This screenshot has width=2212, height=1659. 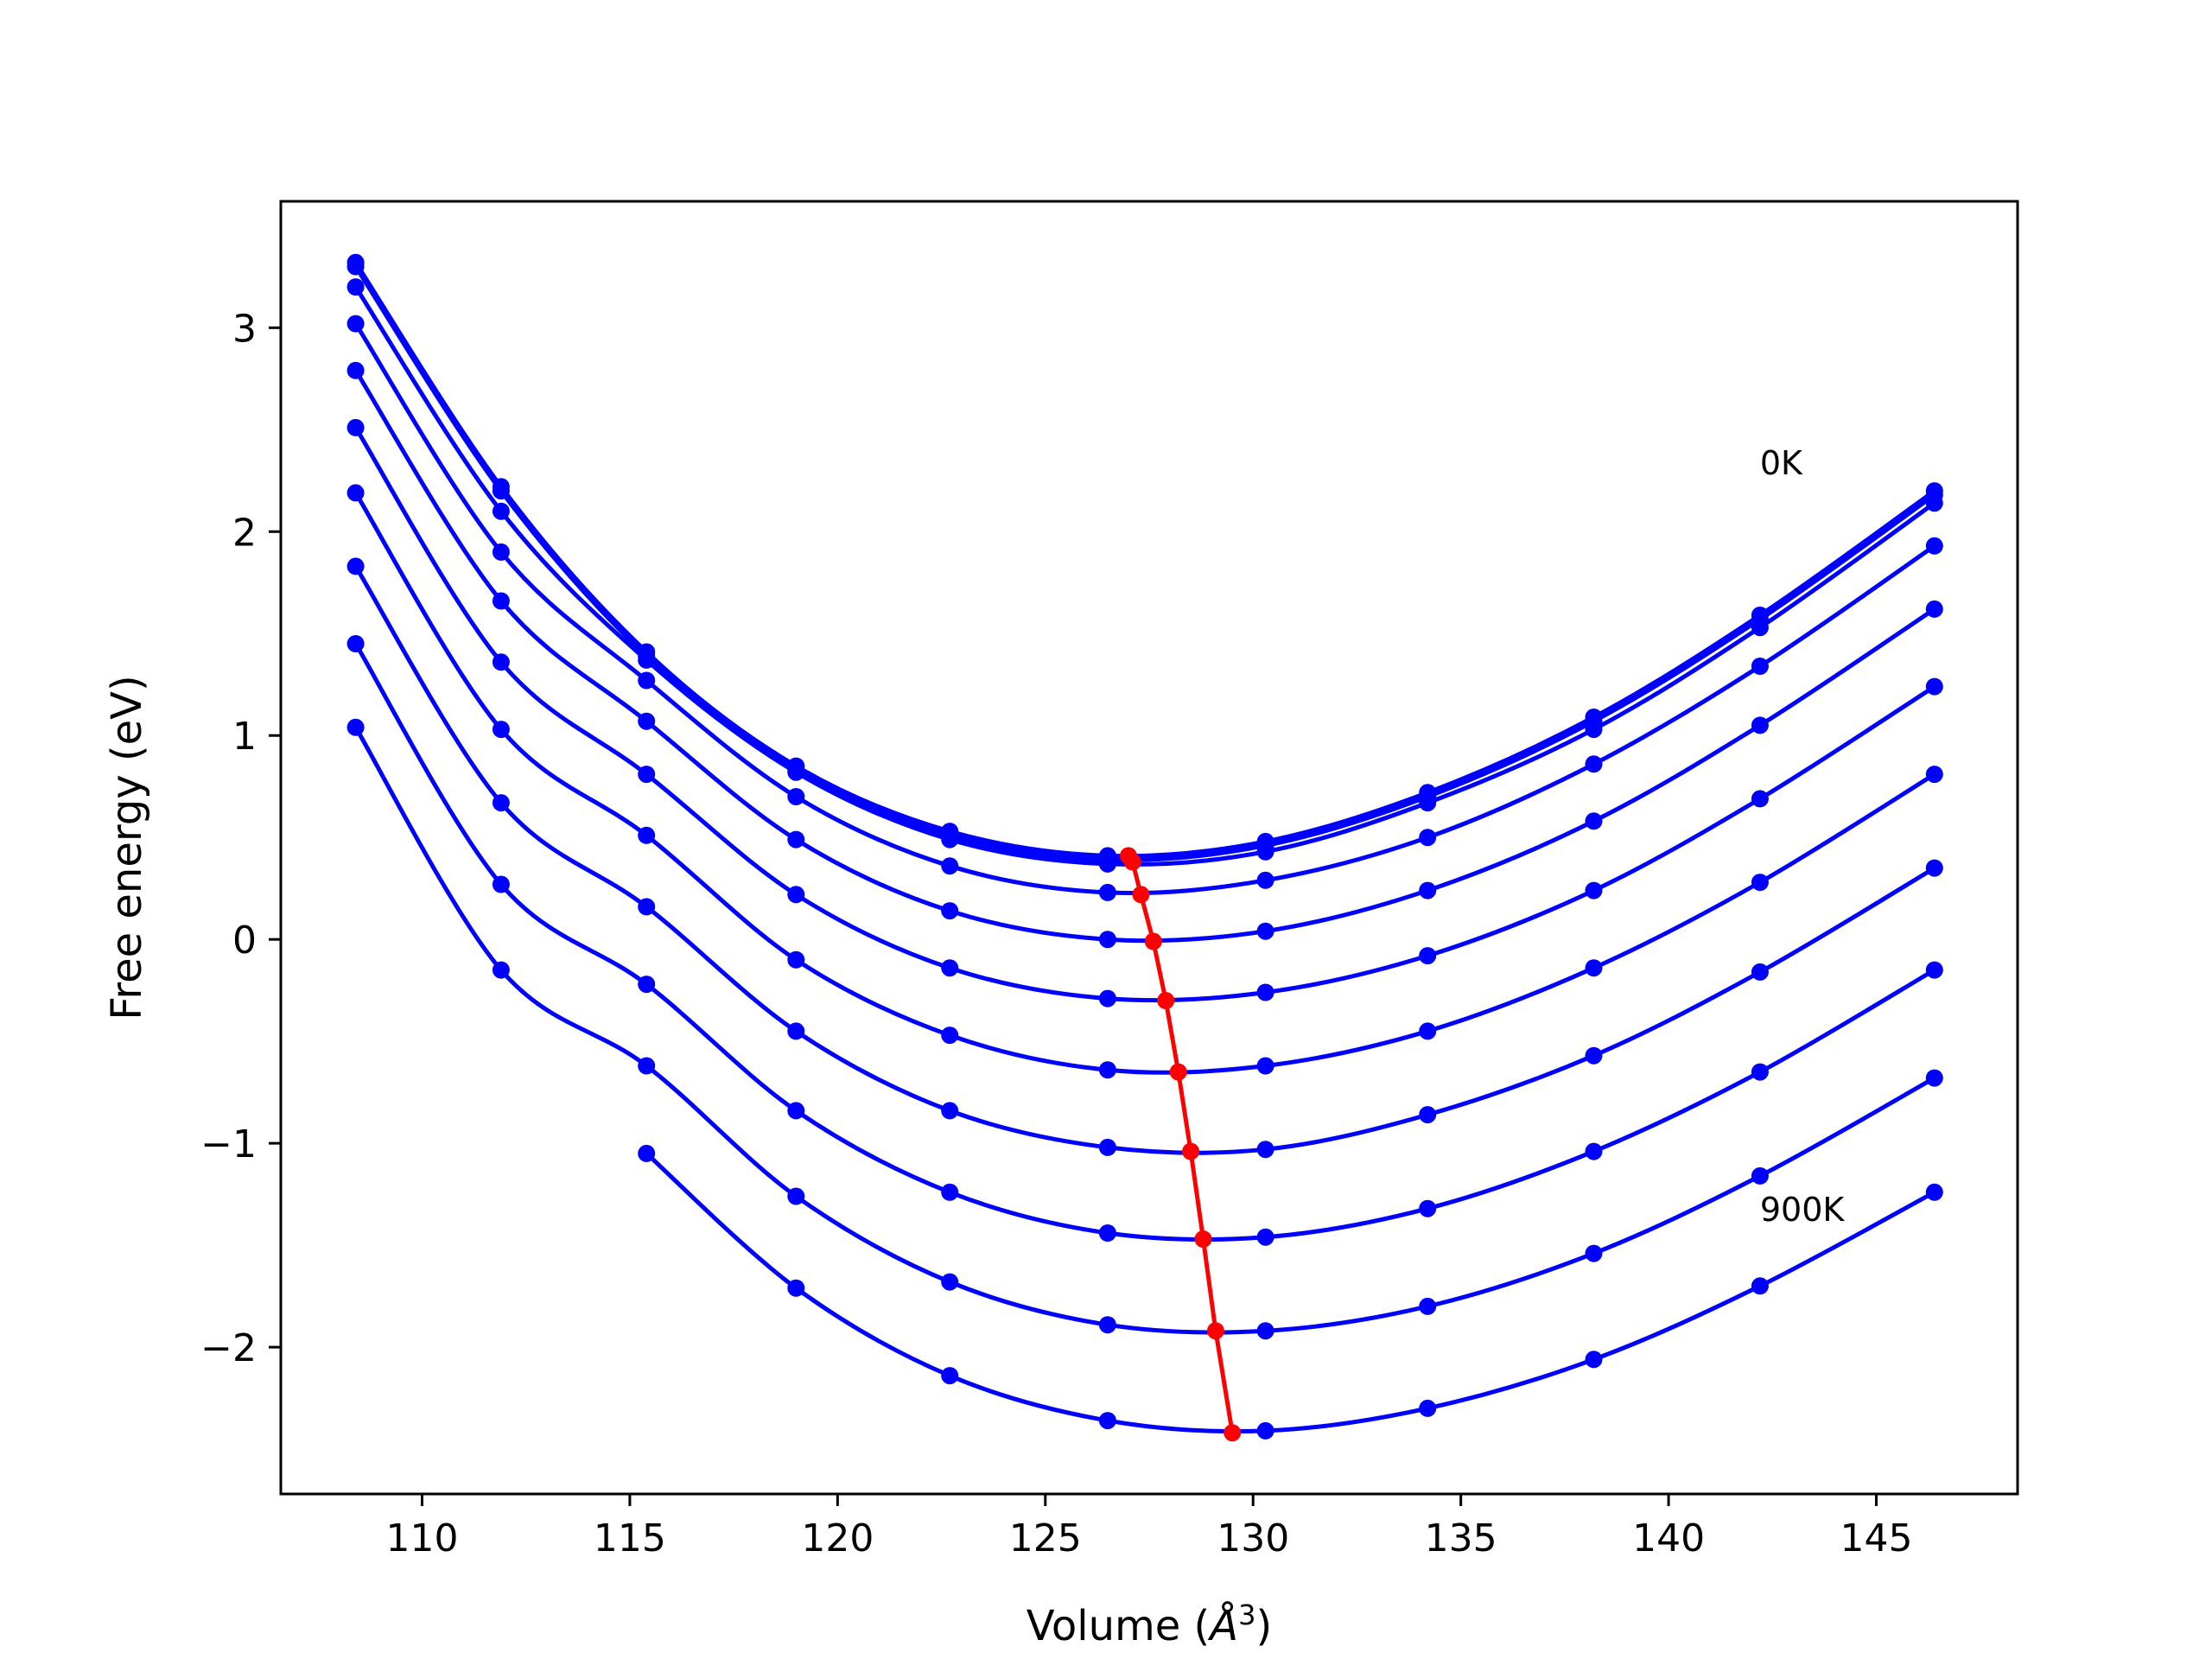 I want to click on x-tick-label: 125, so click(x=1045, y=1538).